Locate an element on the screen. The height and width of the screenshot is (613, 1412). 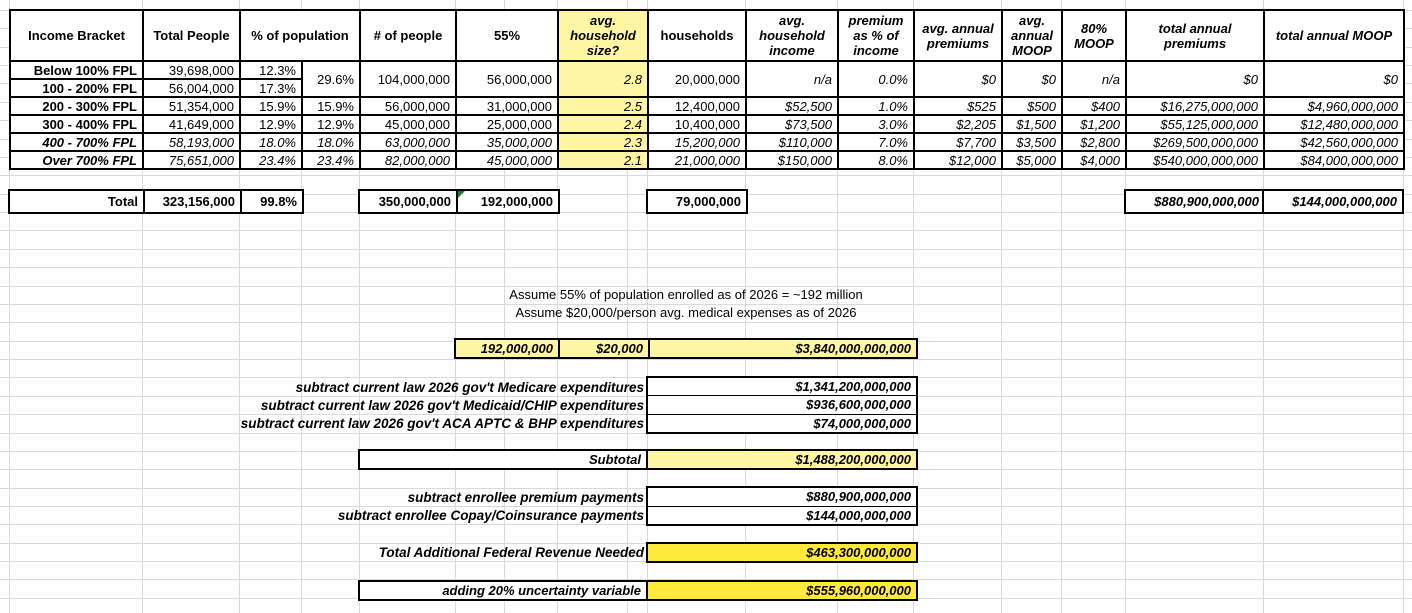
cell-m12-premium-pct: 0.0% is located at coordinates (876, 79).